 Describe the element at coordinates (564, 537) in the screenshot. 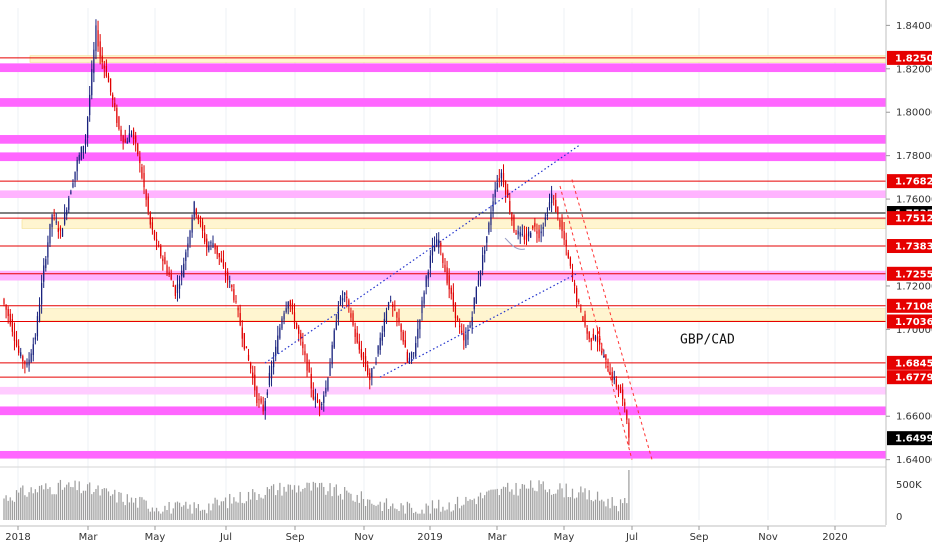

I see `time-tick-label: May` at that location.